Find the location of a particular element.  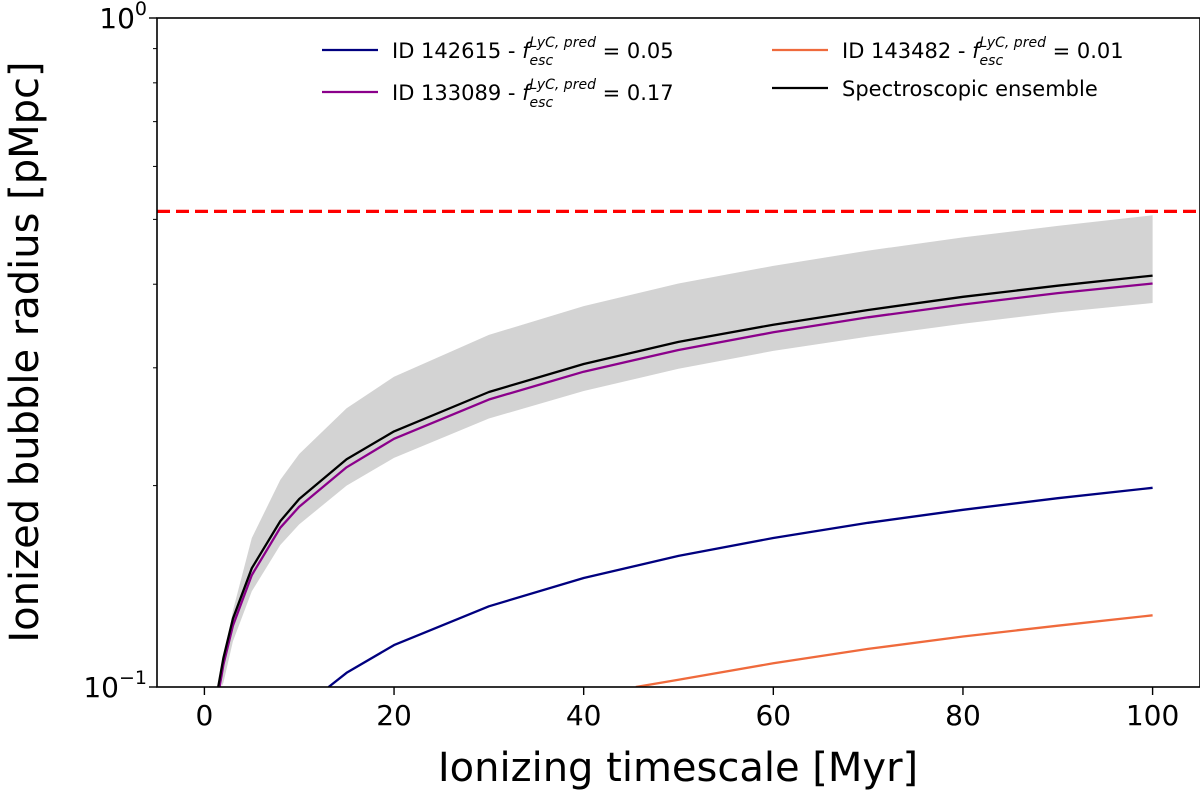

y-axis-label: Ionized bubble radius [pMpc] is located at coordinates (25, 351).